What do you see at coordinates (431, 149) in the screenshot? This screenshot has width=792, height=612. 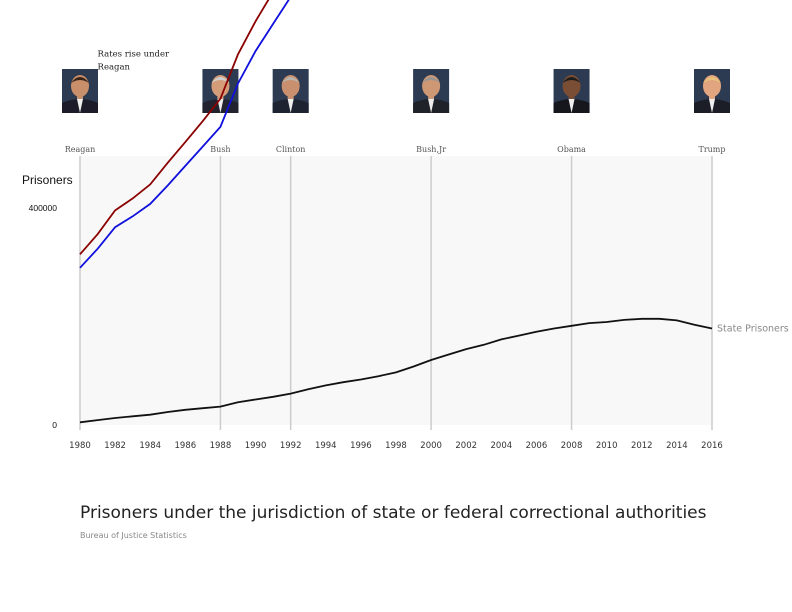 I see `president-label: Bush,Jr` at bounding box center [431, 149].